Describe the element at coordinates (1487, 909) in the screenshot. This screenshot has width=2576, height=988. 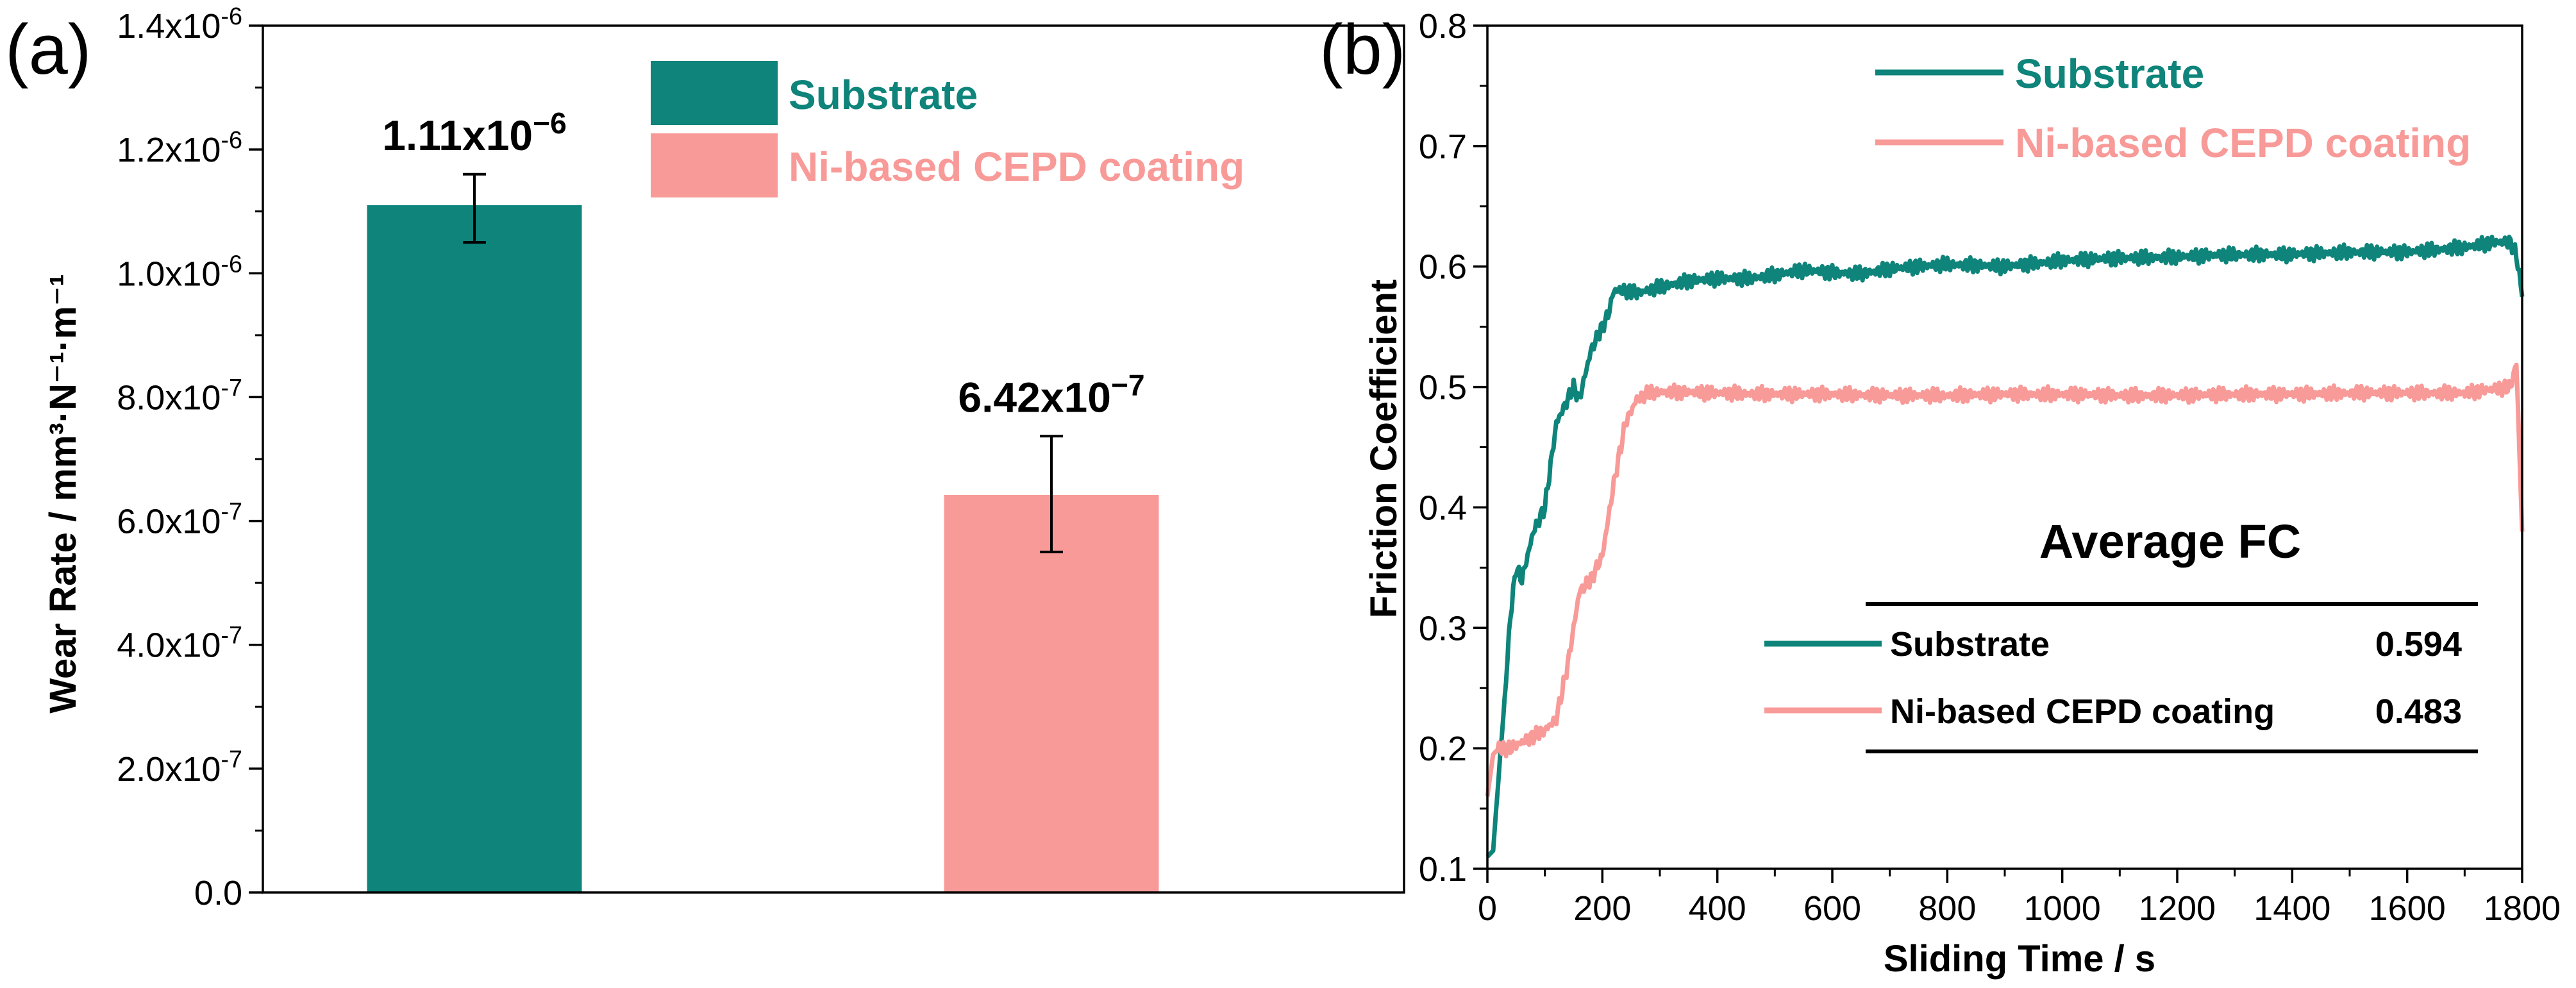
I see `x-tick-label-0: 0` at that location.